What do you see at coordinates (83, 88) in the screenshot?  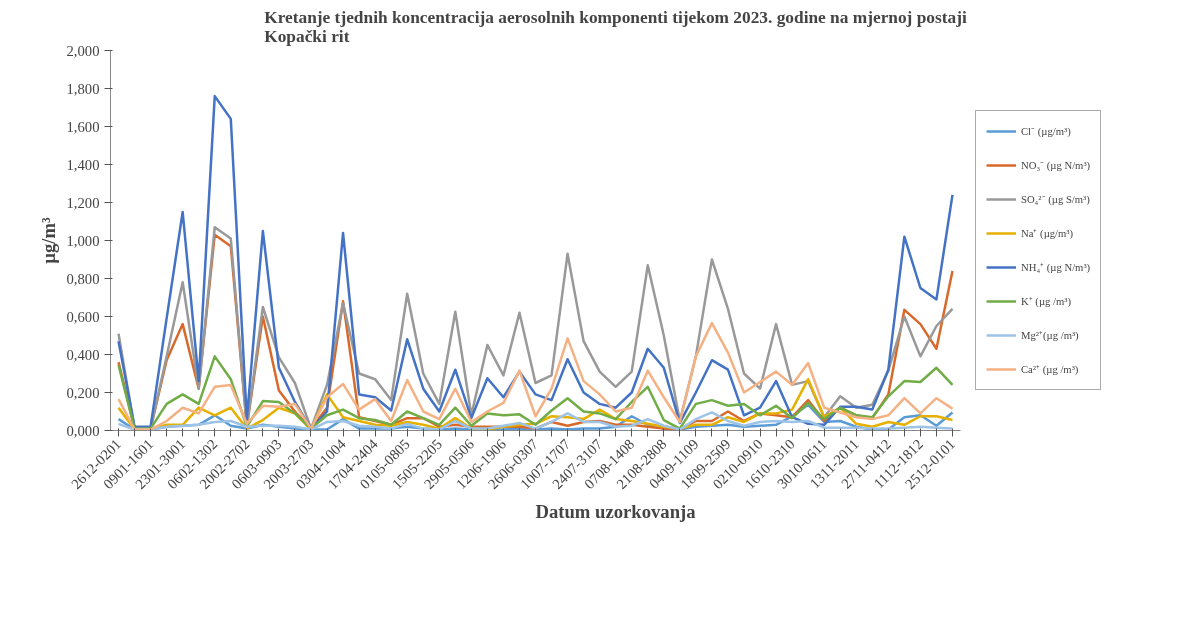 I see `y-tick-label: 1,800` at bounding box center [83, 88].